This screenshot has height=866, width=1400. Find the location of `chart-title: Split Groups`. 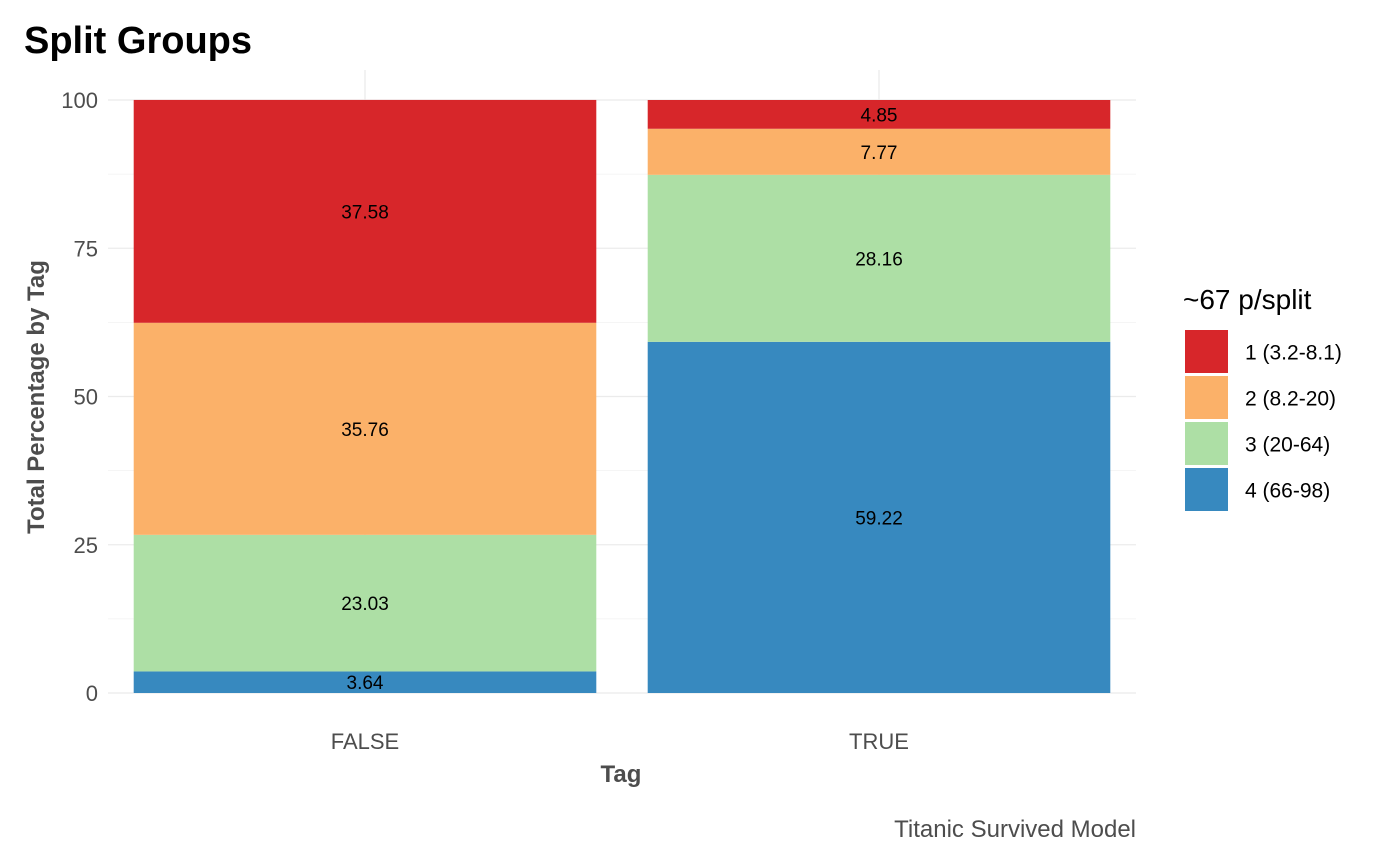

chart-title: Split Groups is located at coordinates (138, 41).